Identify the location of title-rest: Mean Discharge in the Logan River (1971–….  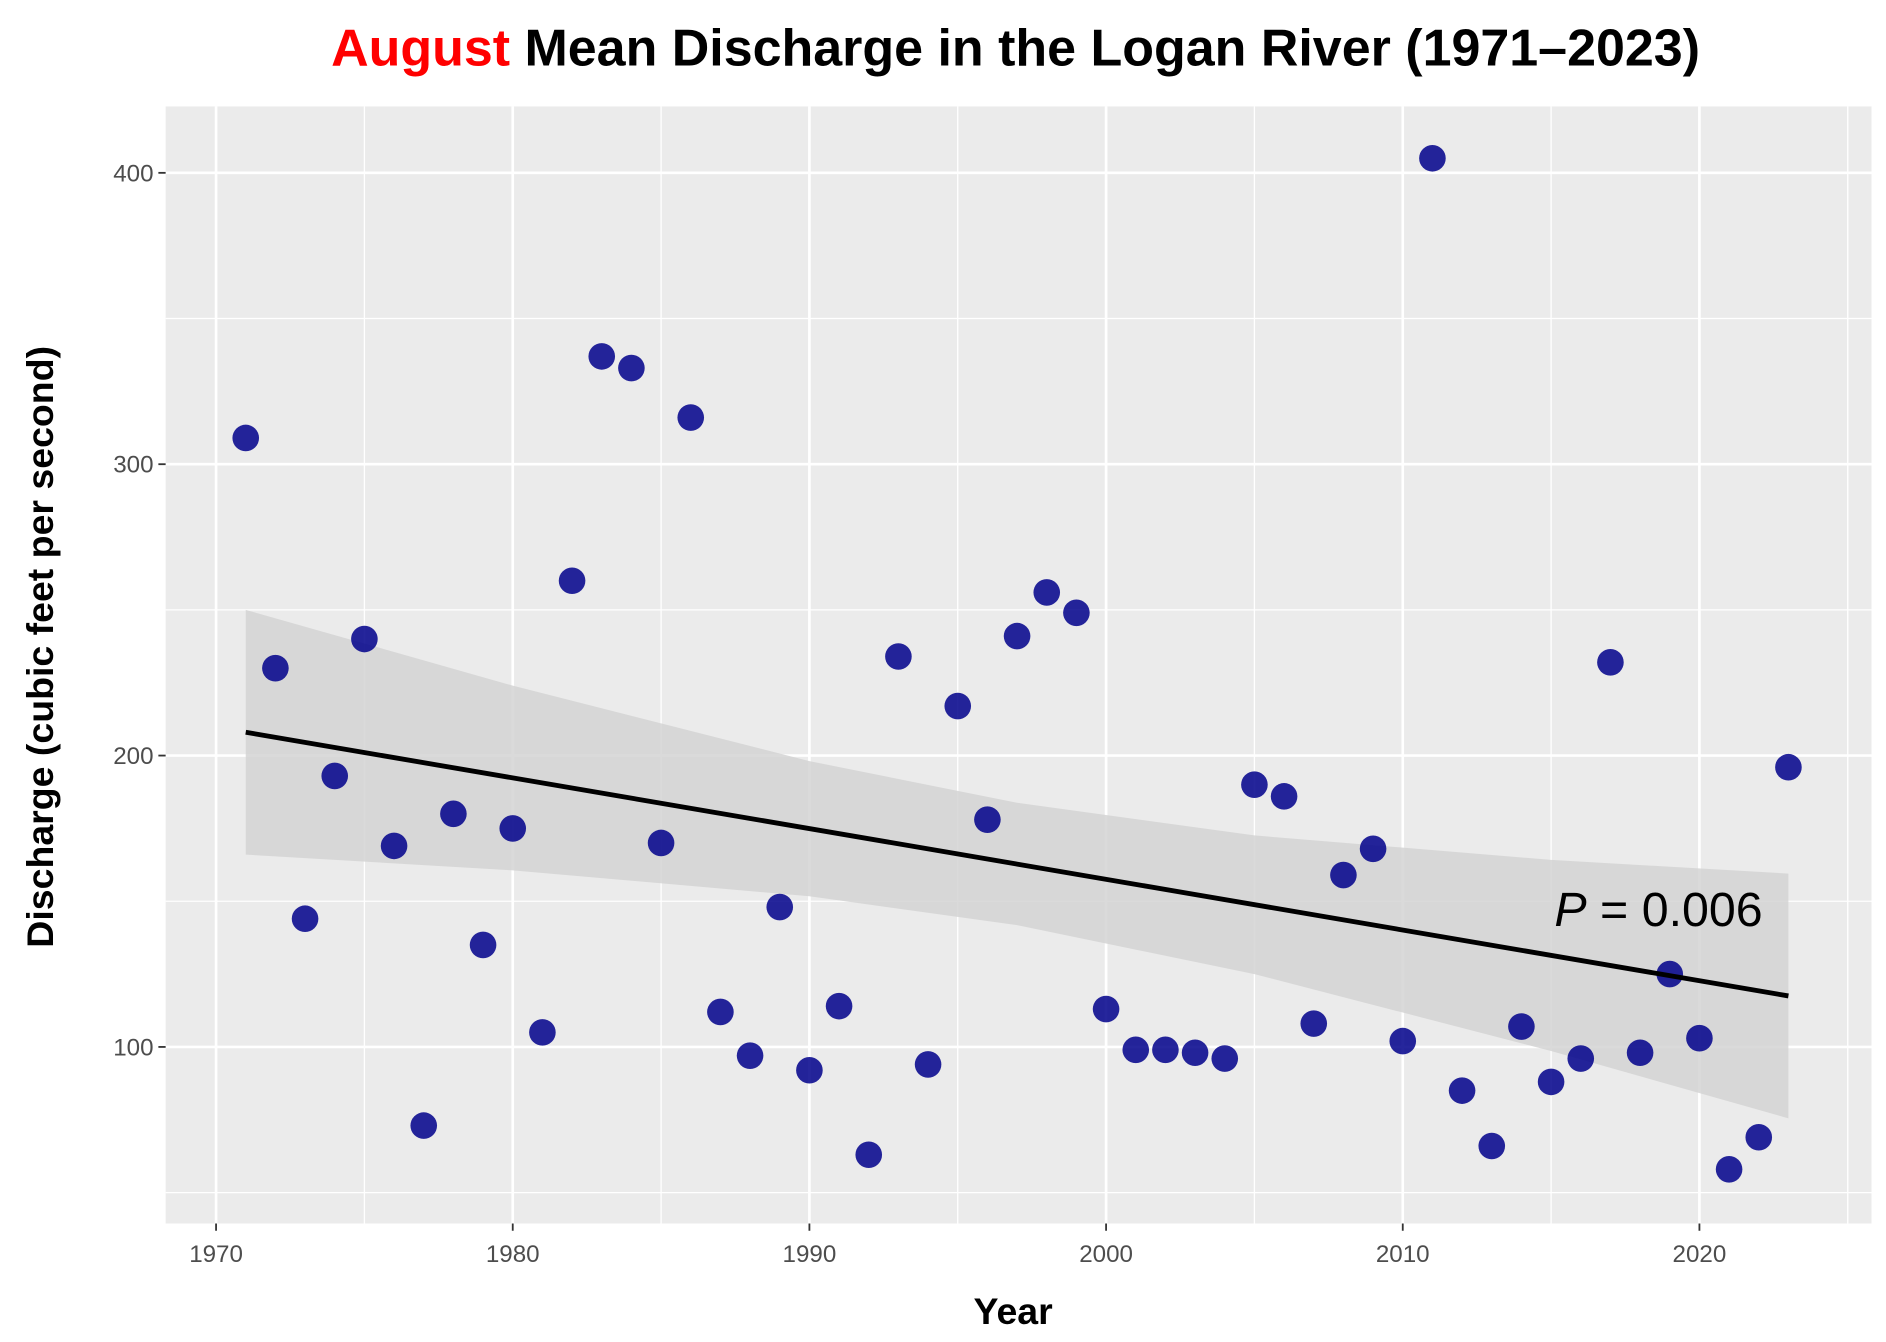
(1105, 48).